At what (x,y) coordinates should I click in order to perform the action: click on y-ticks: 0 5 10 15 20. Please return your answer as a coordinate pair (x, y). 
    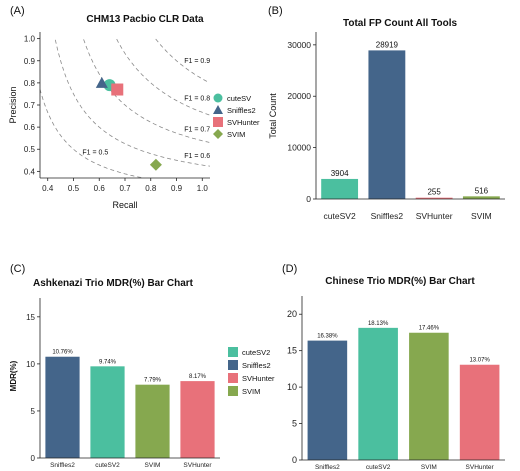
    Looking at the image, I should click on (294, 387).